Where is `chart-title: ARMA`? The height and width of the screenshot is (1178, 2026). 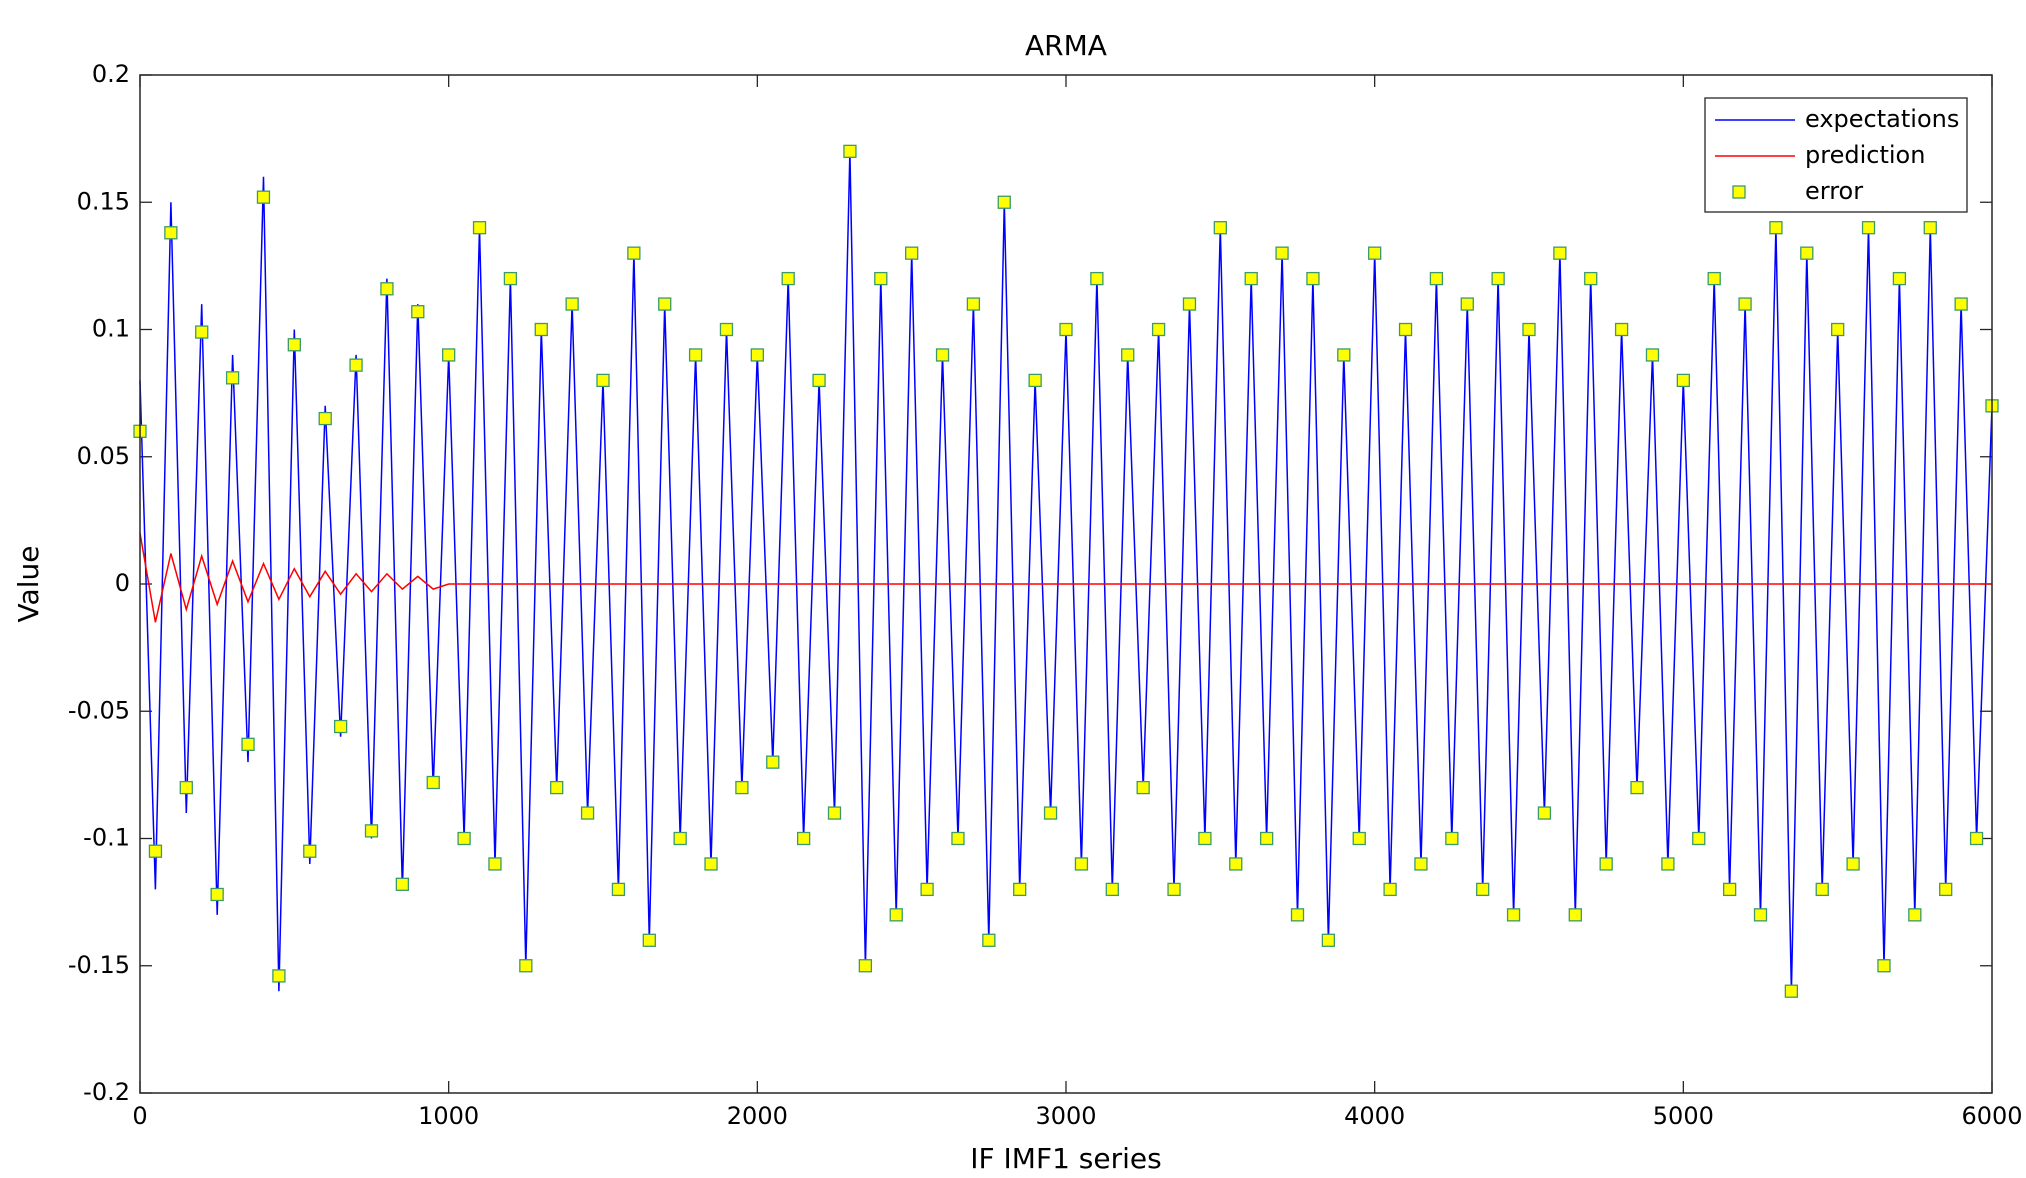
chart-title: ARMA is located at coordinates (1066, 45).